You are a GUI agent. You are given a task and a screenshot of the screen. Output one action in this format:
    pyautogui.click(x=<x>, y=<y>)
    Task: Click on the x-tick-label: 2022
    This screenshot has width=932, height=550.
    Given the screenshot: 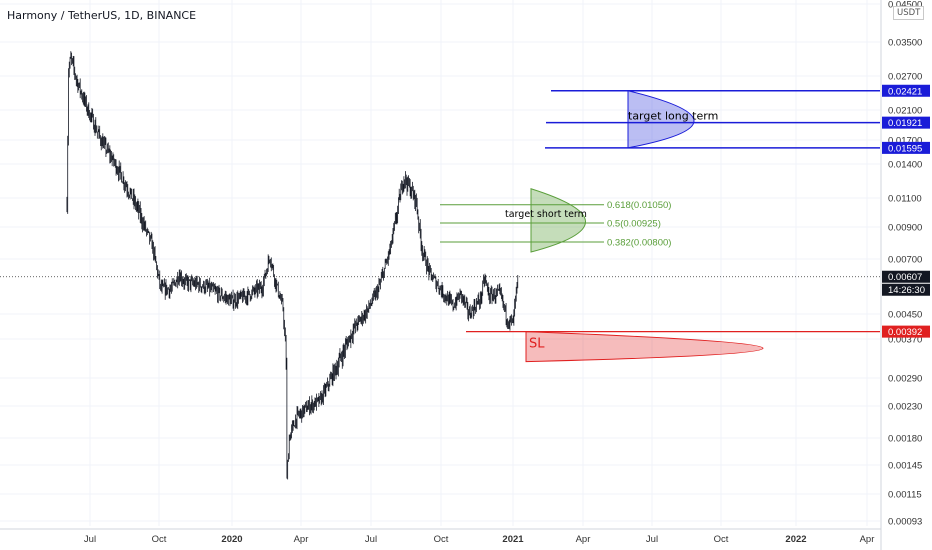 What is the action you would take?
    pyautogui.click(x=795, y=539)
    